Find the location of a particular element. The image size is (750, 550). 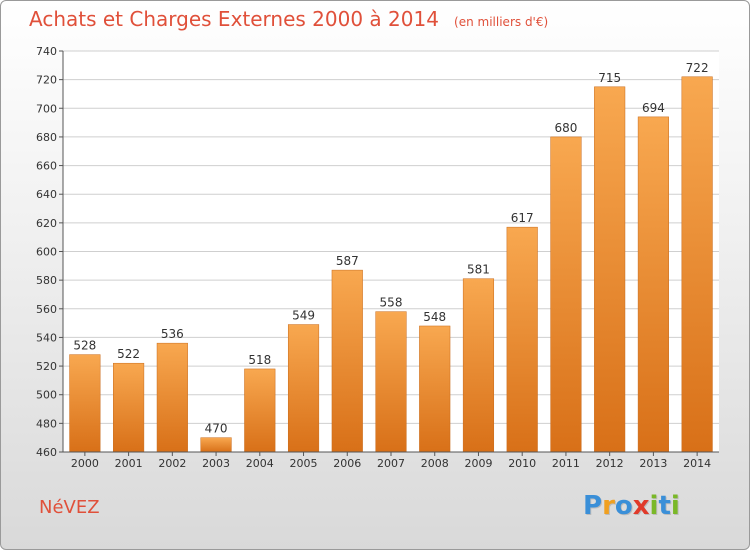

logo-letter: o is located at coordinates (623, 506).